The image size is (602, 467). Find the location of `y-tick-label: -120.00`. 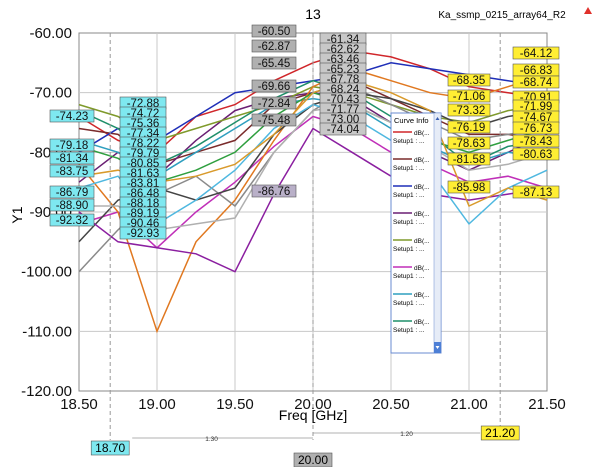

y-tick-label: -120.00 is located at coordinates (46, 391).